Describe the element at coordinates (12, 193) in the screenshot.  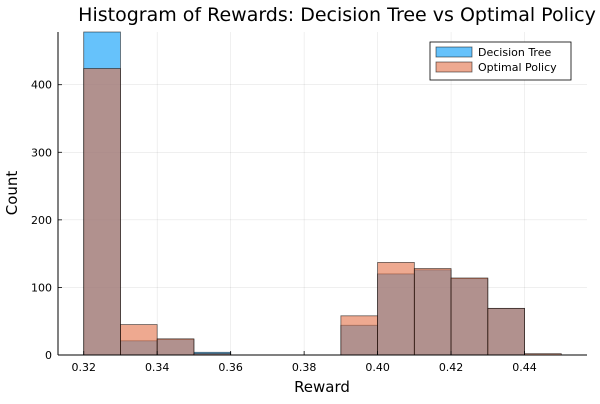
I see `y-axis-label: Count` at that location.